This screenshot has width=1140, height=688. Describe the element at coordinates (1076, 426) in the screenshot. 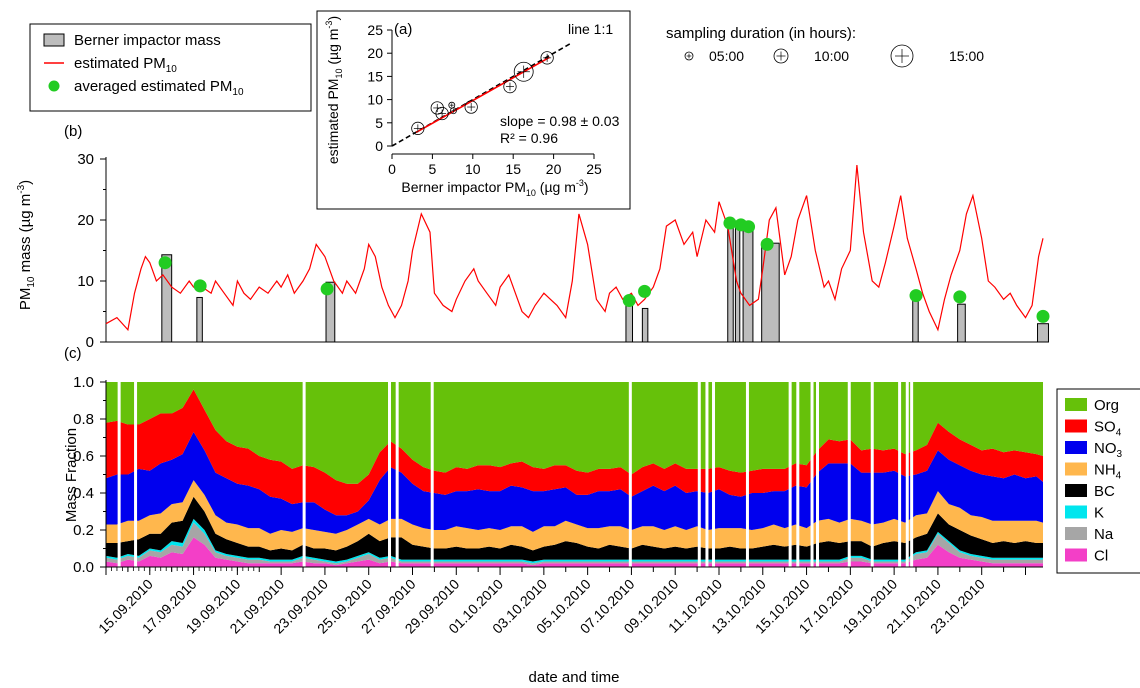

I see `species-swatch-so` at that location.